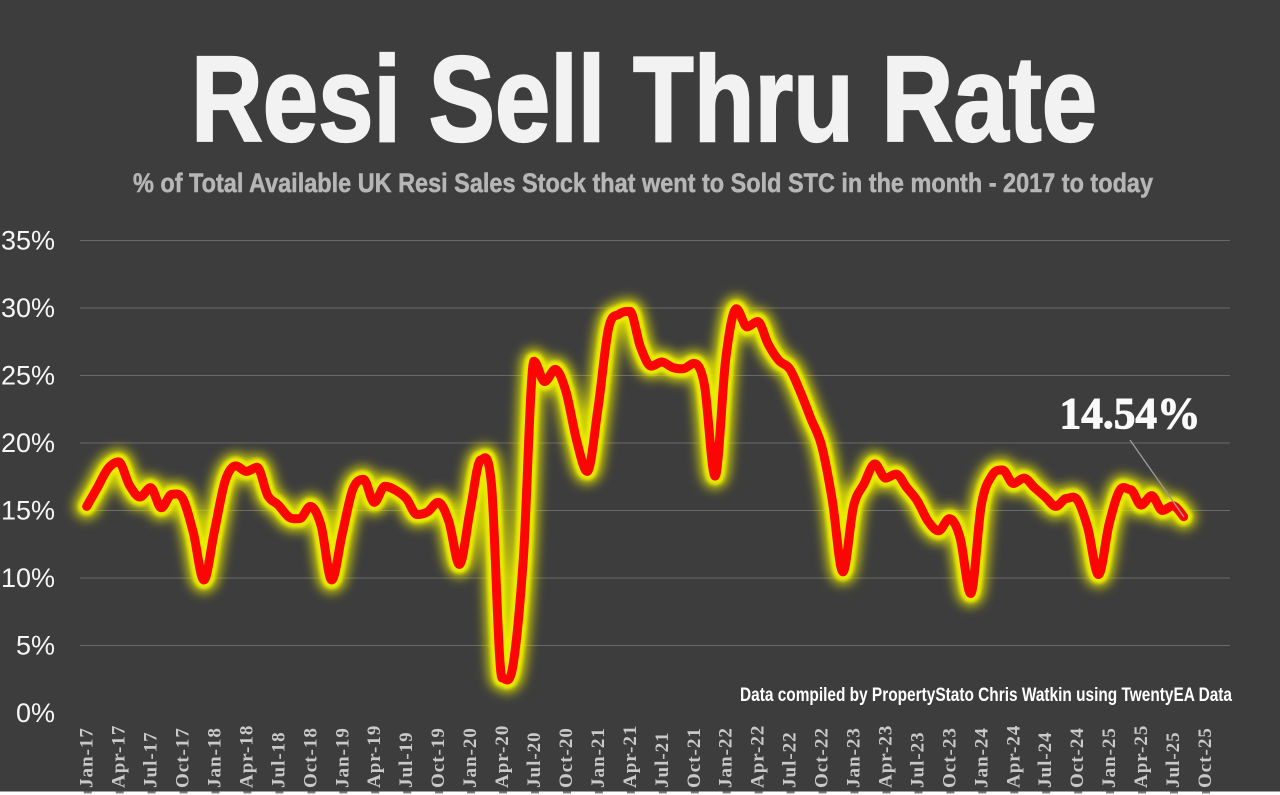  Describe the element at coordinates (758, 756) in the screenshot. I see `svg-text: Apr-22` at that location.